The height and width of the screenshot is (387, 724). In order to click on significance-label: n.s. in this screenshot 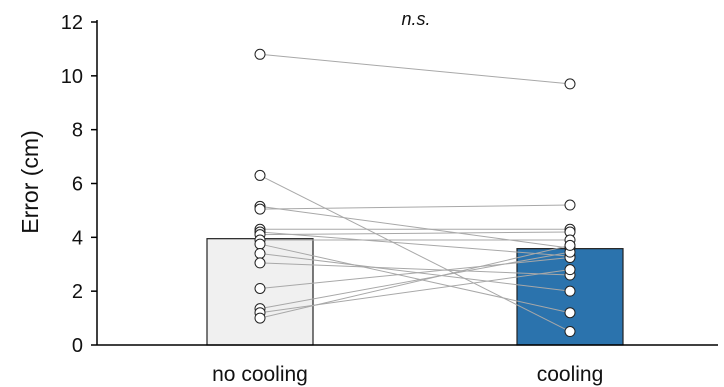, I will do `click(415, 19)`.